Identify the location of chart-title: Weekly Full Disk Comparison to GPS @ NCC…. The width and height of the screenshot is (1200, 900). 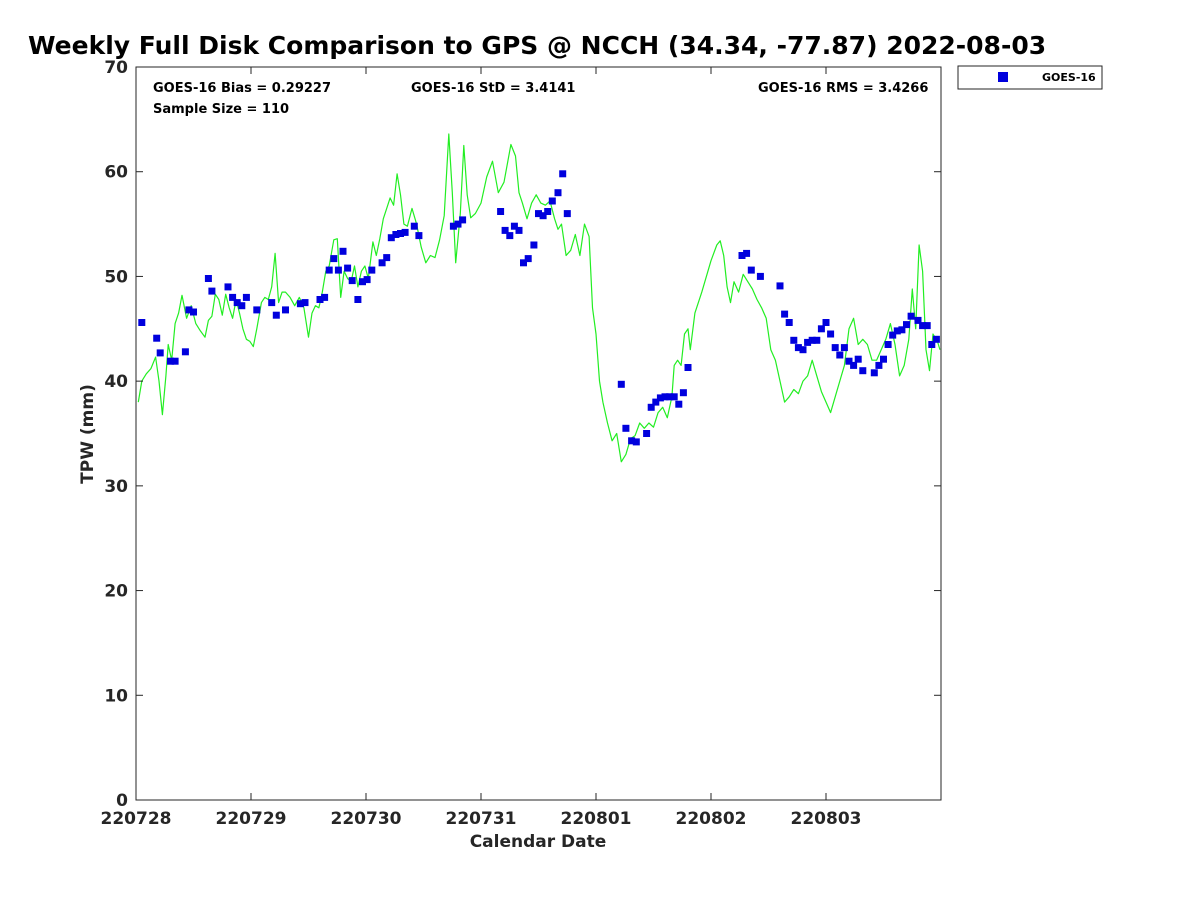
(537, 45).